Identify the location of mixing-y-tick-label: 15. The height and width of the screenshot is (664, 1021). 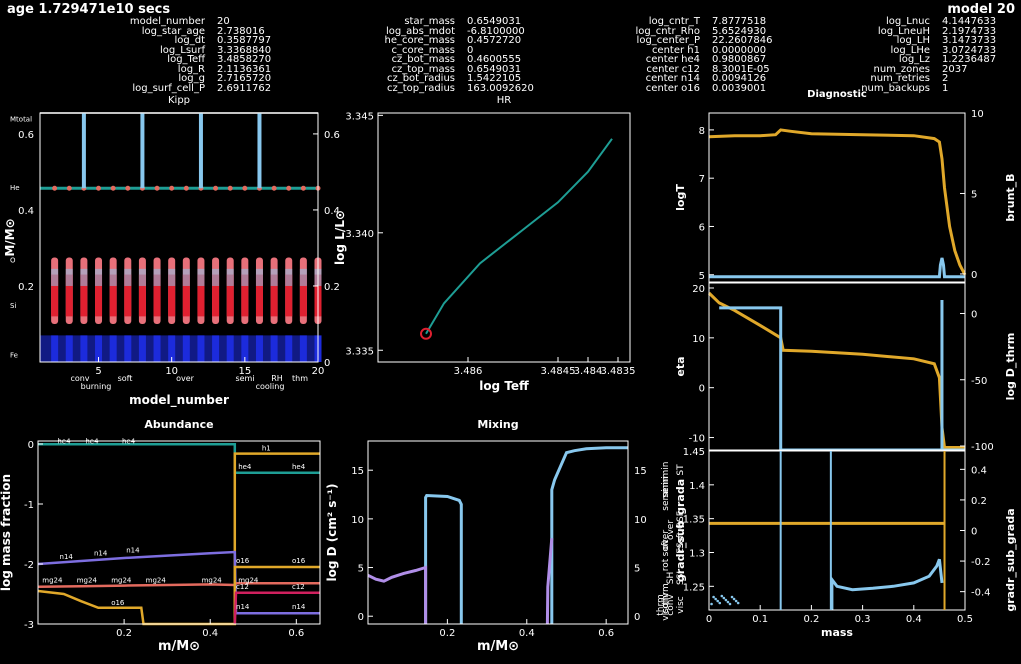
(357, 471).